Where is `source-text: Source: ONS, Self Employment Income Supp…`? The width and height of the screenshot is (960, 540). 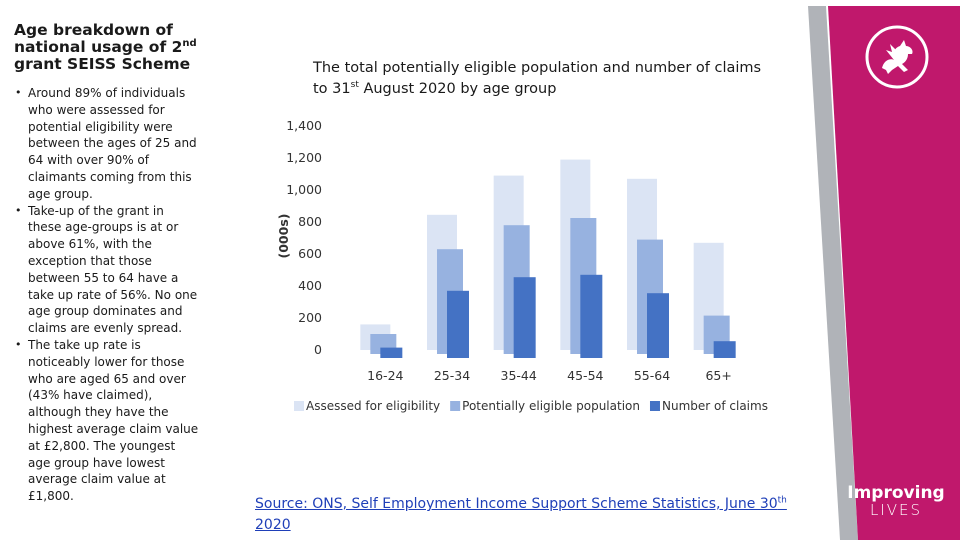 source-text: Source: ONS, Self Employment Income Supp… is located at coordinates (516, 504).